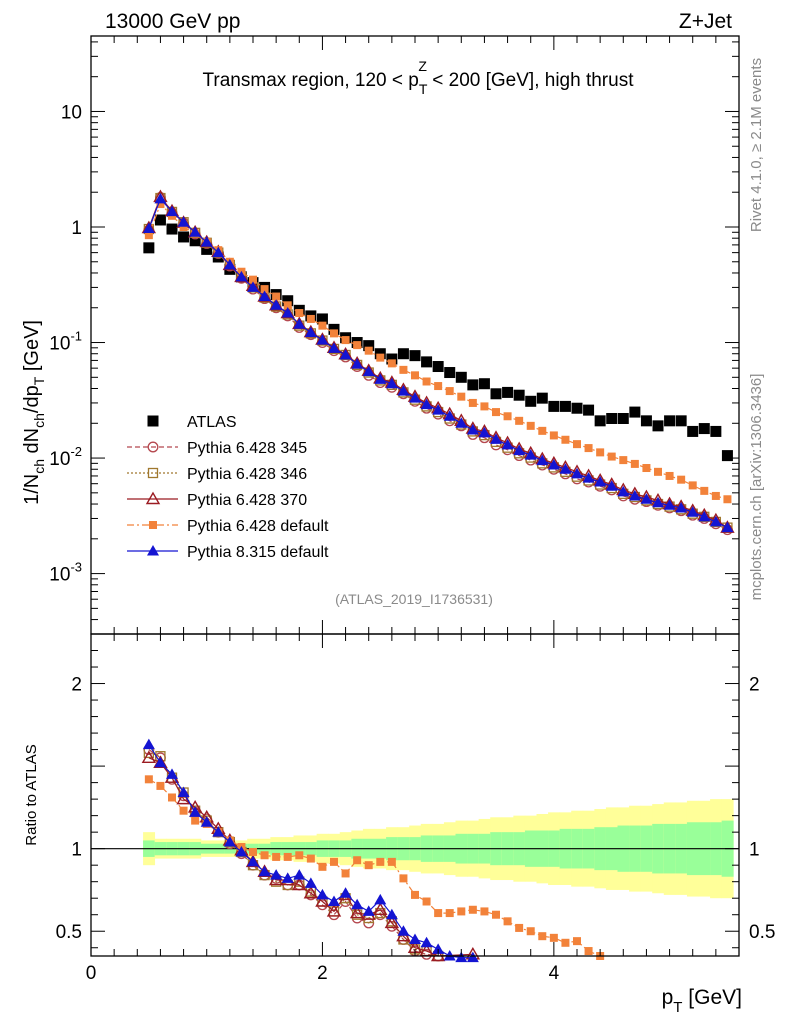 The height and width of the screenshot is (1024, 786). What do you see at coordinates (756, 487) in the screenshot?
I see `side-label-bottom: mcplots.cern.ch [arXiv:1306.3436]` at bounding box center [756, 487].